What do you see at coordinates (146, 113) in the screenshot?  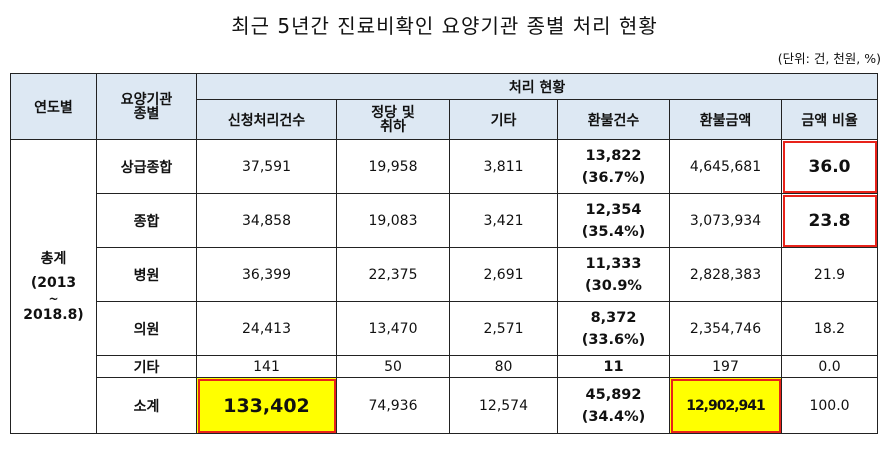 I see `header-type-line2: 종별` at bounding box center [146, 113].